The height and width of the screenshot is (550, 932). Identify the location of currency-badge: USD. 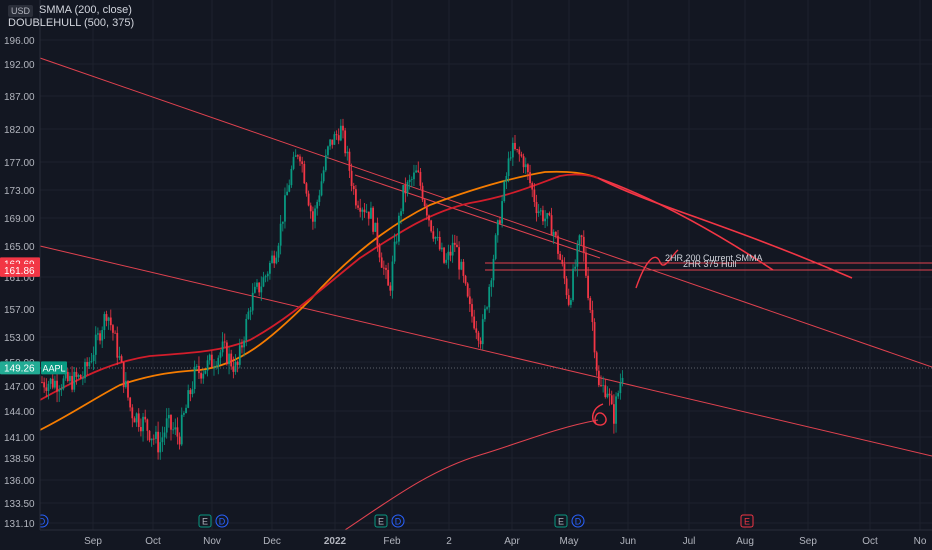
(21, 10).